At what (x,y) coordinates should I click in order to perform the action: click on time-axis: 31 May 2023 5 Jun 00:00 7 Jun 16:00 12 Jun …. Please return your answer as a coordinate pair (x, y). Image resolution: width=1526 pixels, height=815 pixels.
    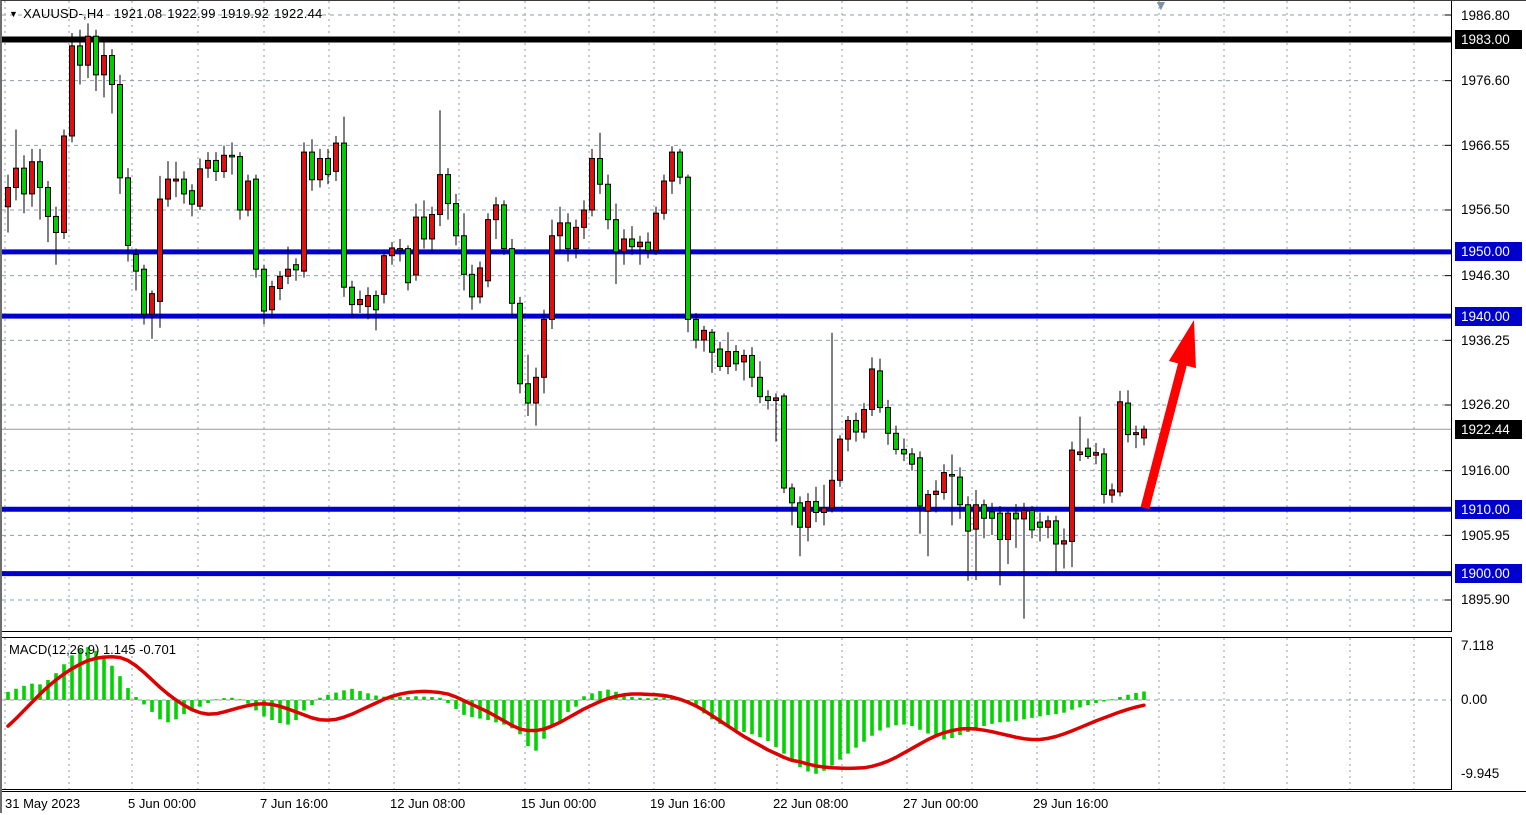
    Looking at the image, I should click on (764, 803).